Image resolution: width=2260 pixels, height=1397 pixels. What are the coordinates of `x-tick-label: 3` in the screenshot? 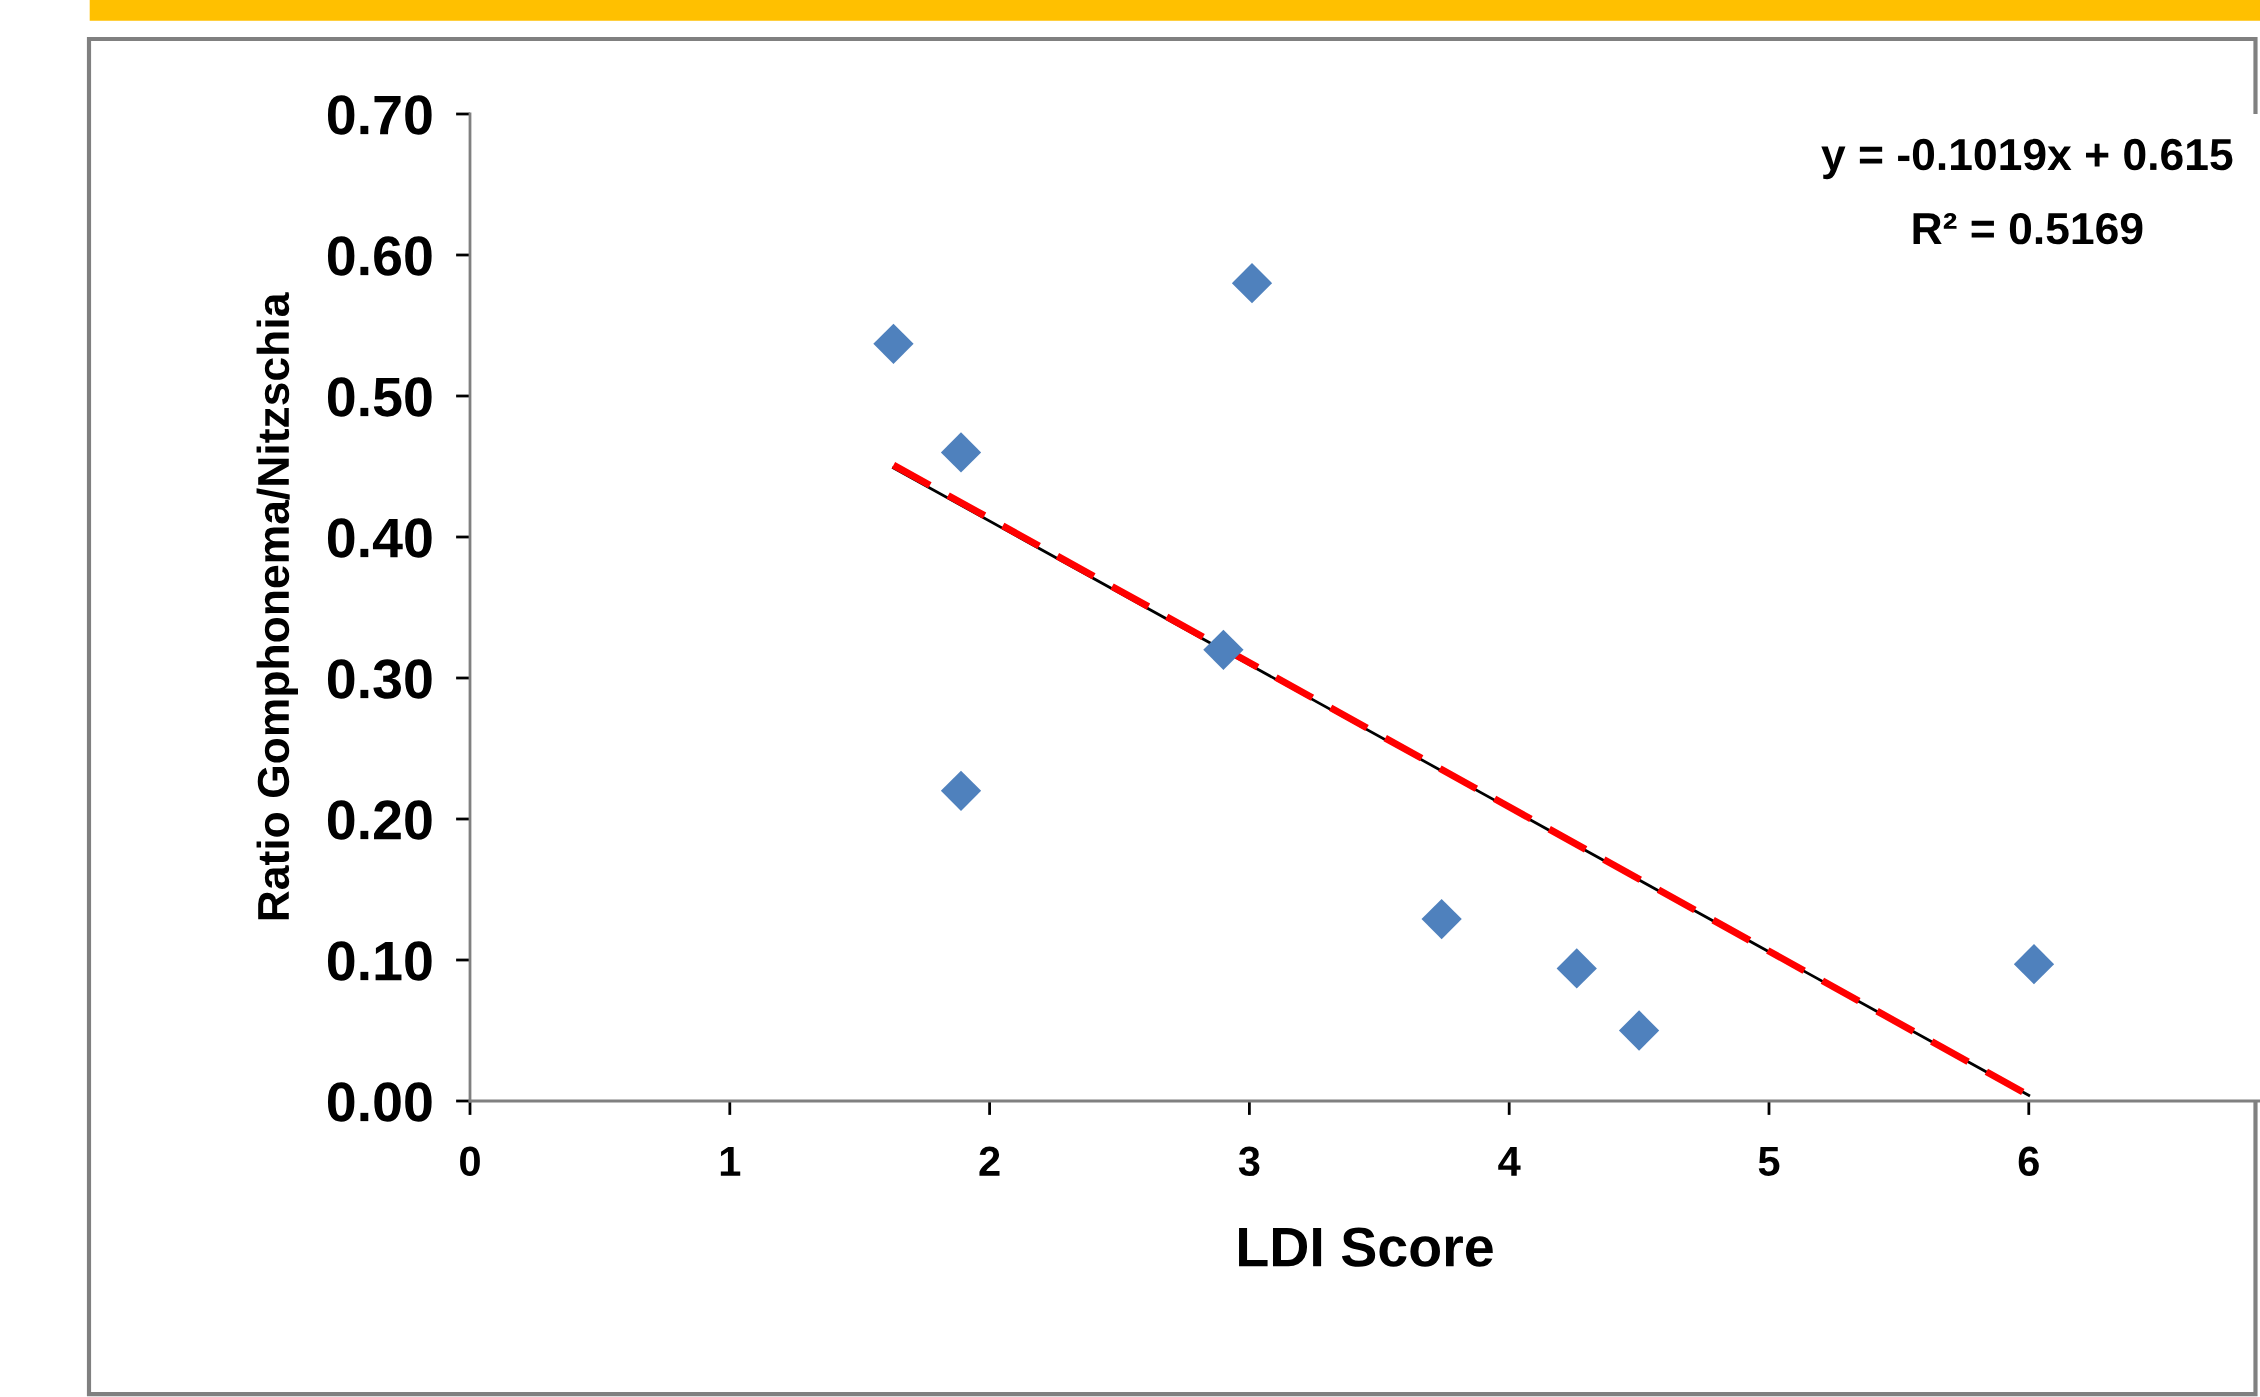 It's located at (1249, 1161).